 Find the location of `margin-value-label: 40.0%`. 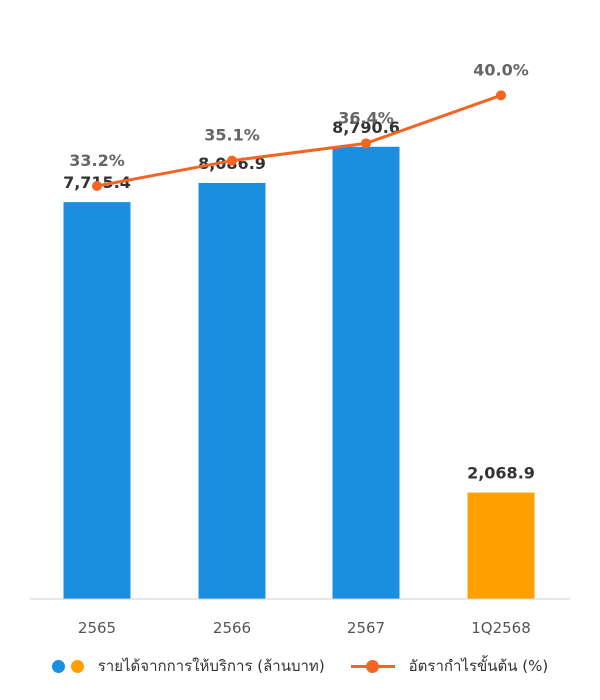

margin-value-label: 40.0% is located at coordinates (501, 69).